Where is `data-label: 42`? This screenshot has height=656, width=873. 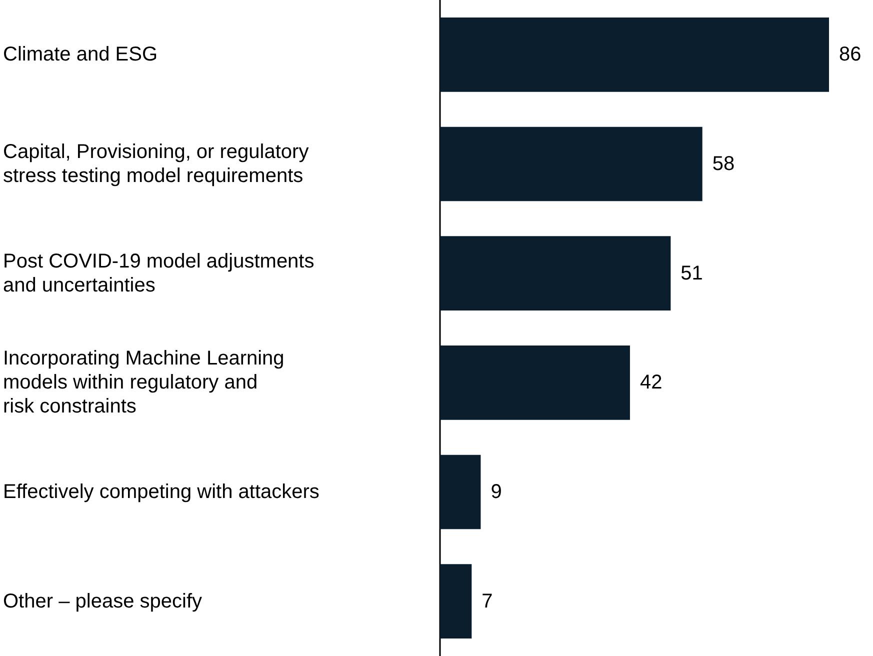 data-label: 42 is located at coordinates (651, 383).